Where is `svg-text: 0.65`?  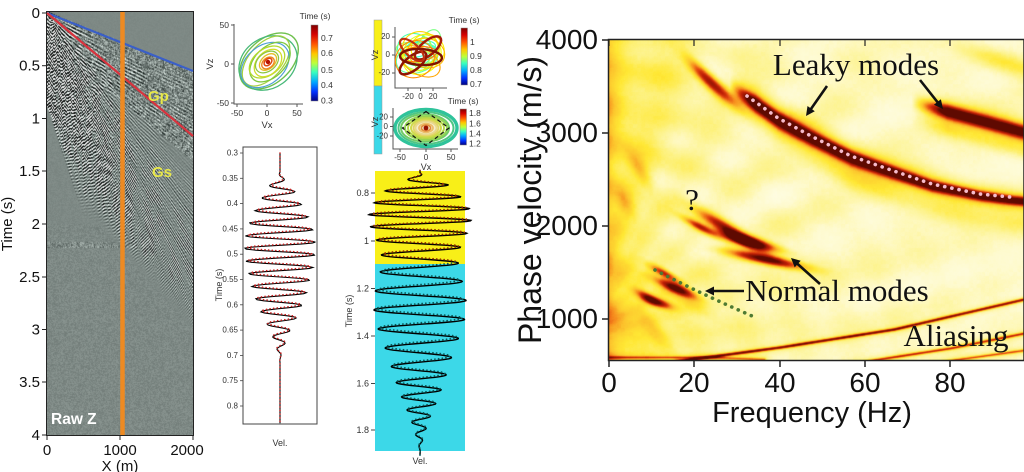
svg-text: 0.65 is located at coordinates (230, 330).